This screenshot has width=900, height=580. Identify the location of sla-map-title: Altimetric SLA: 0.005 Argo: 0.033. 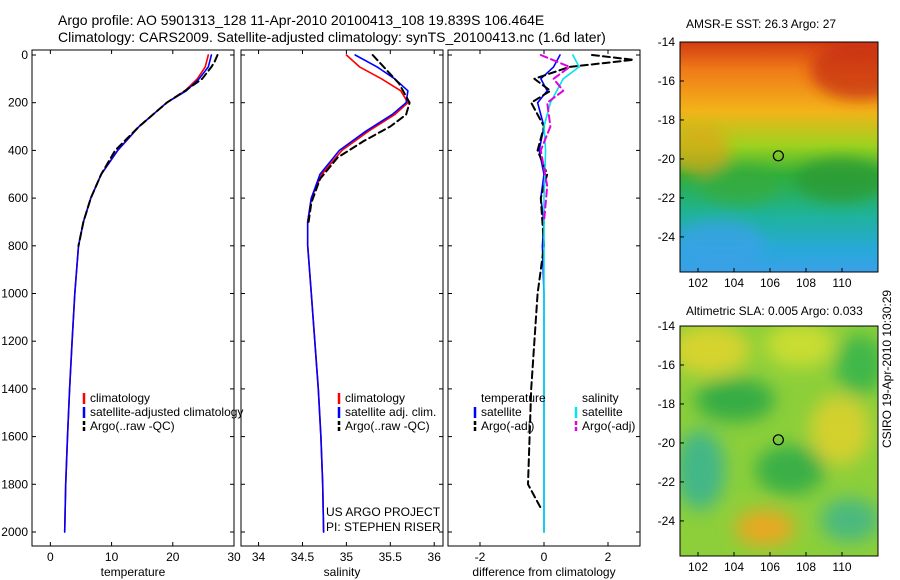
(774, 311).